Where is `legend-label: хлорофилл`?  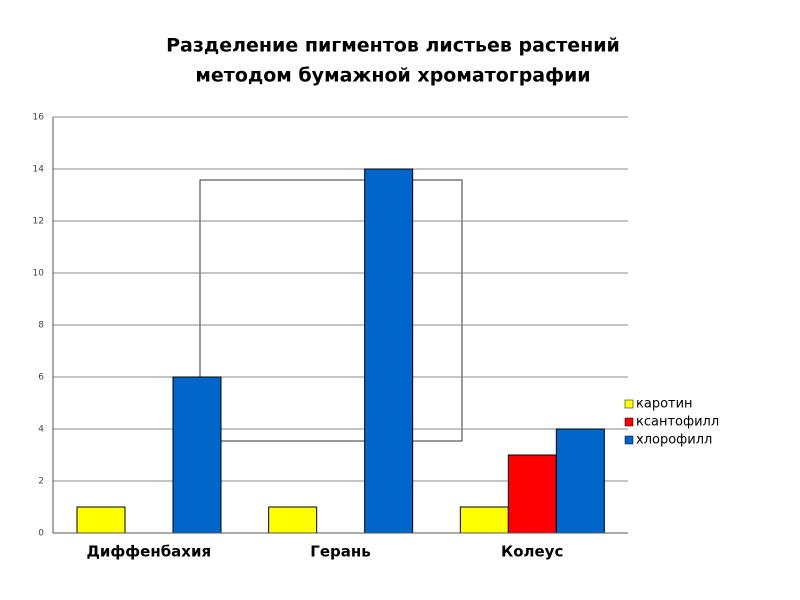 legend-label: хлорофилл is located at coordinates (674, 440).